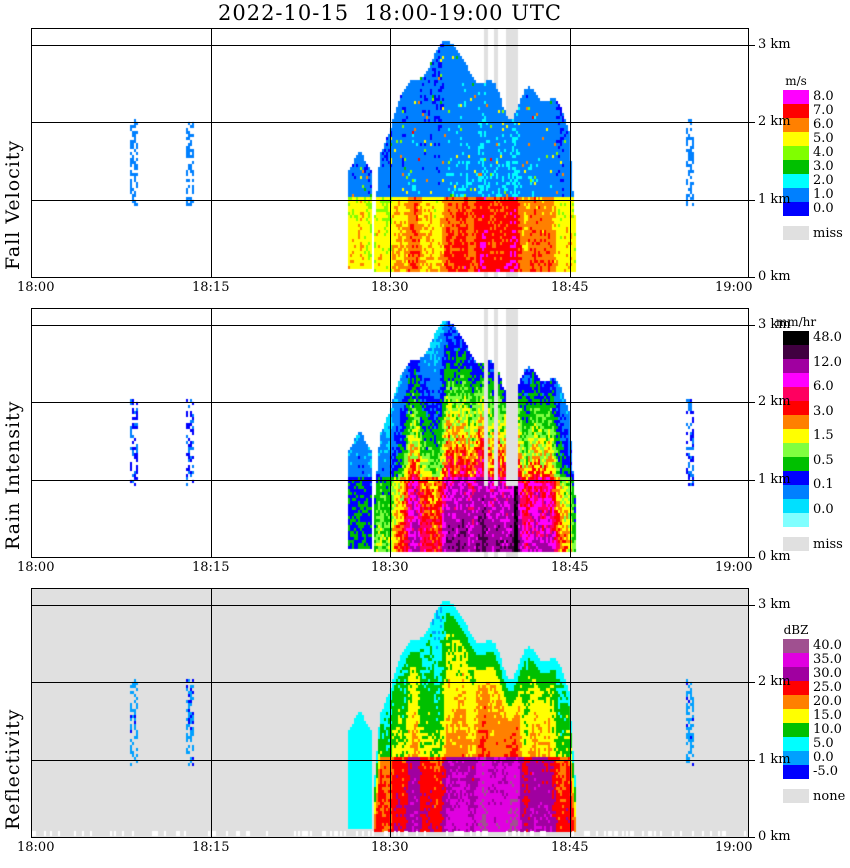  I want to click on colorbar-tick-label: 48.0, so click(827, 337).